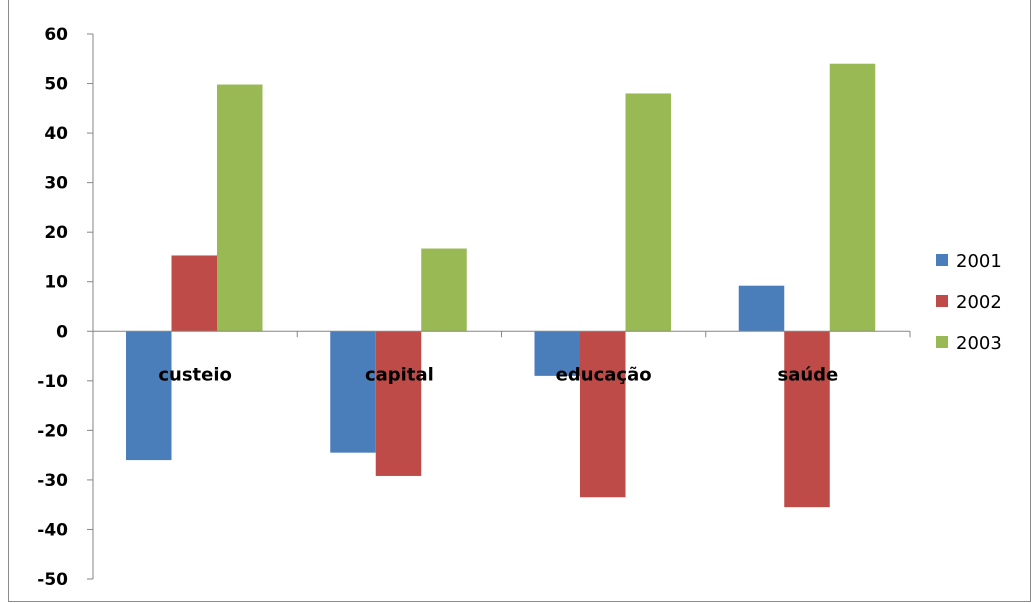 The width and height of the screenshot is (1033, 603). Describe the element at coordinates (52, 580) in the screenshot. I see `y-tick-label: -50` at that location.